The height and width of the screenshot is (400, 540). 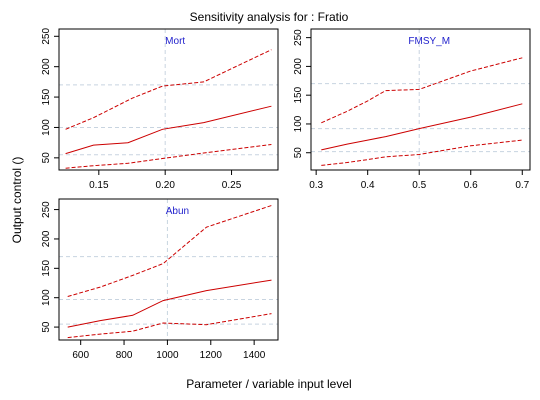 What do you see at coordinates (211, 355) in the screenshot?
I see `x-tick-label: 1200` at bounding box center [211, 355].